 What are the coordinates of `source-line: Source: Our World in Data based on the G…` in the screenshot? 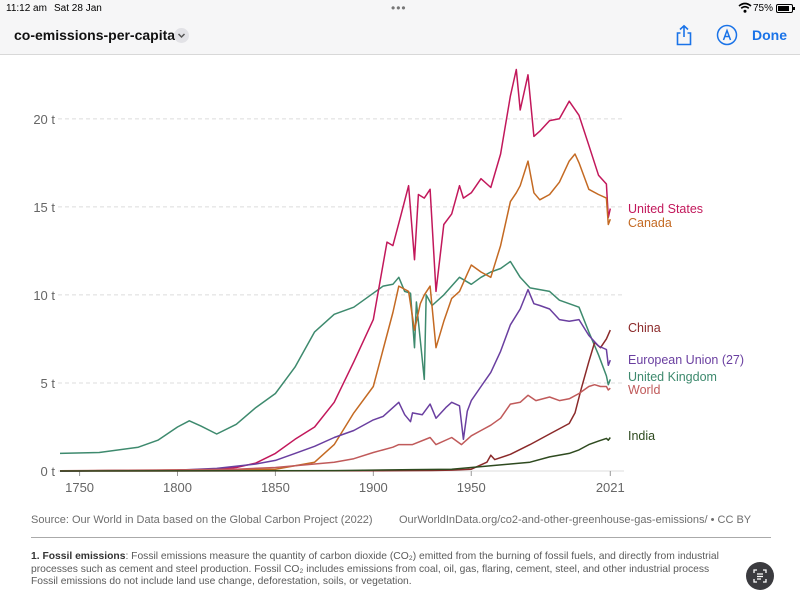 It's located at (391, 520).